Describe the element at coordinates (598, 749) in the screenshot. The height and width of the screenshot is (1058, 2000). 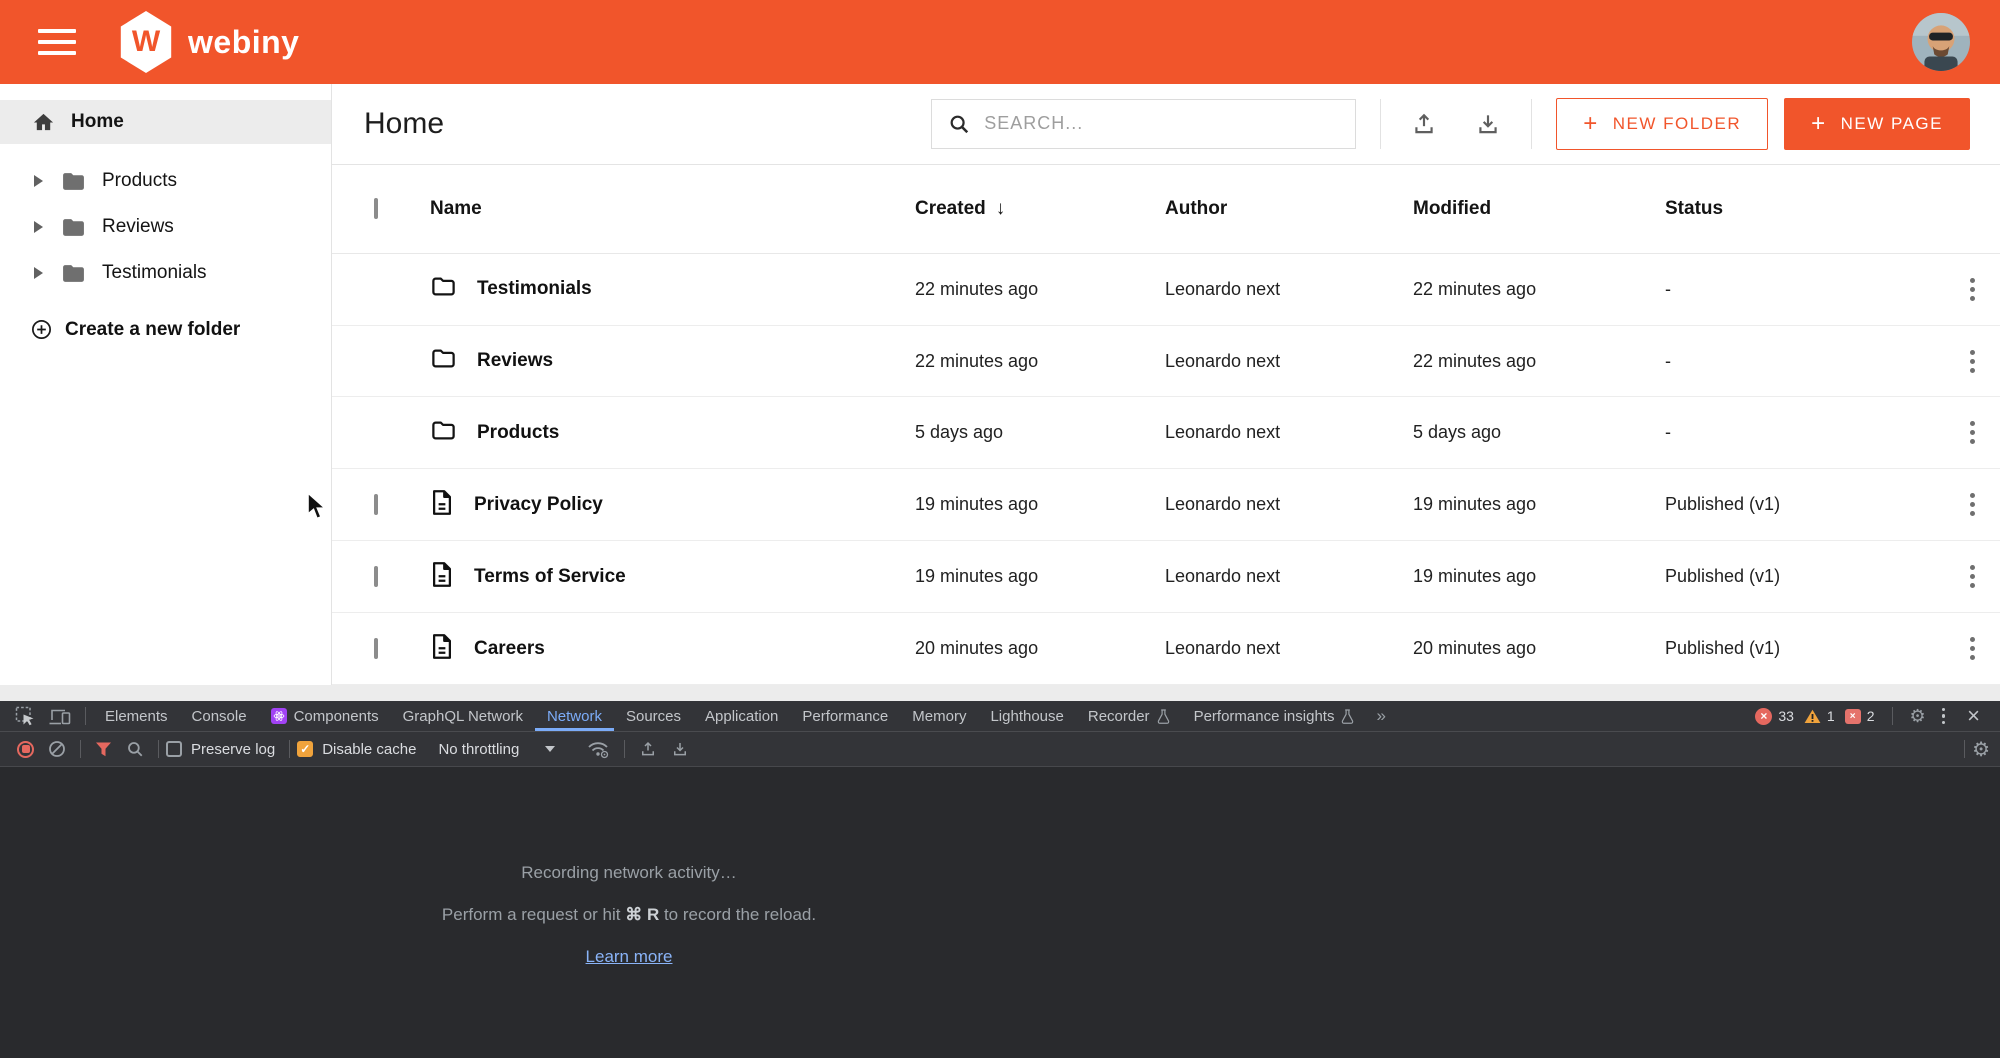
I see `network-conditions-icon` at that location.